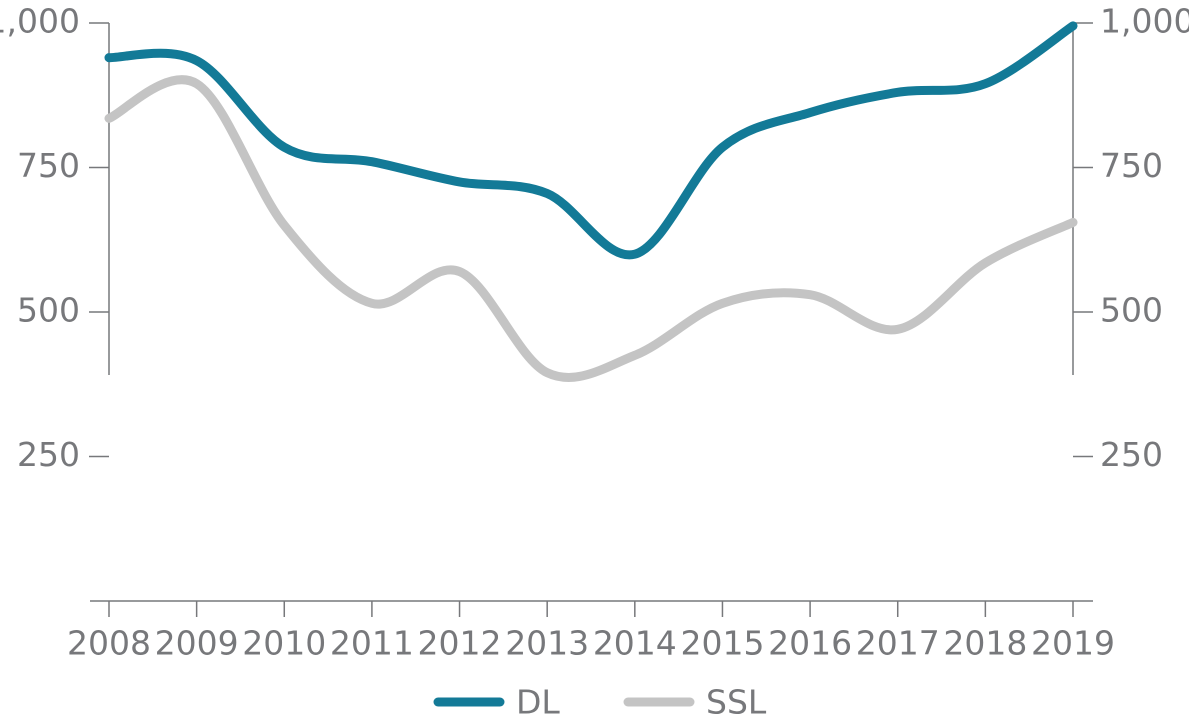 The width and height of the screenshot is (1189, 726). I want to click on x-tick-label: 2010, so click(284, 643).